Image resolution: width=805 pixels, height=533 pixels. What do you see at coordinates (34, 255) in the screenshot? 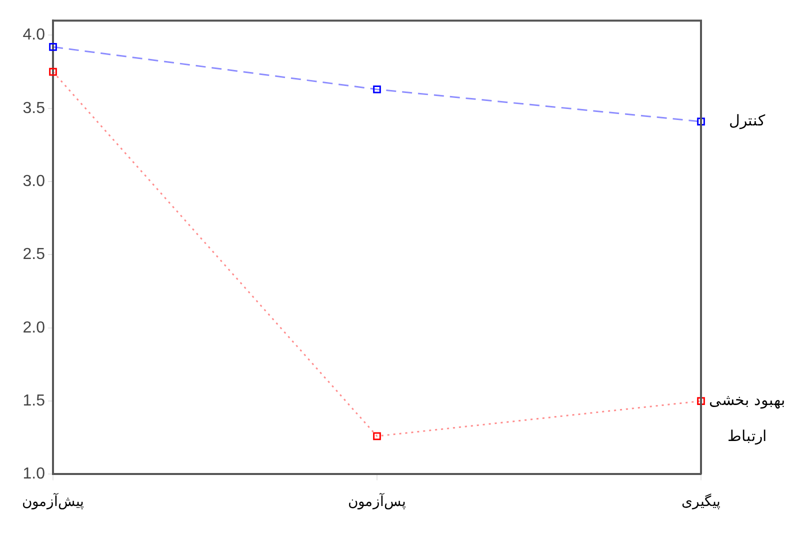
I see `y-tick-label: 2.5` at bounding box center [34, 255].